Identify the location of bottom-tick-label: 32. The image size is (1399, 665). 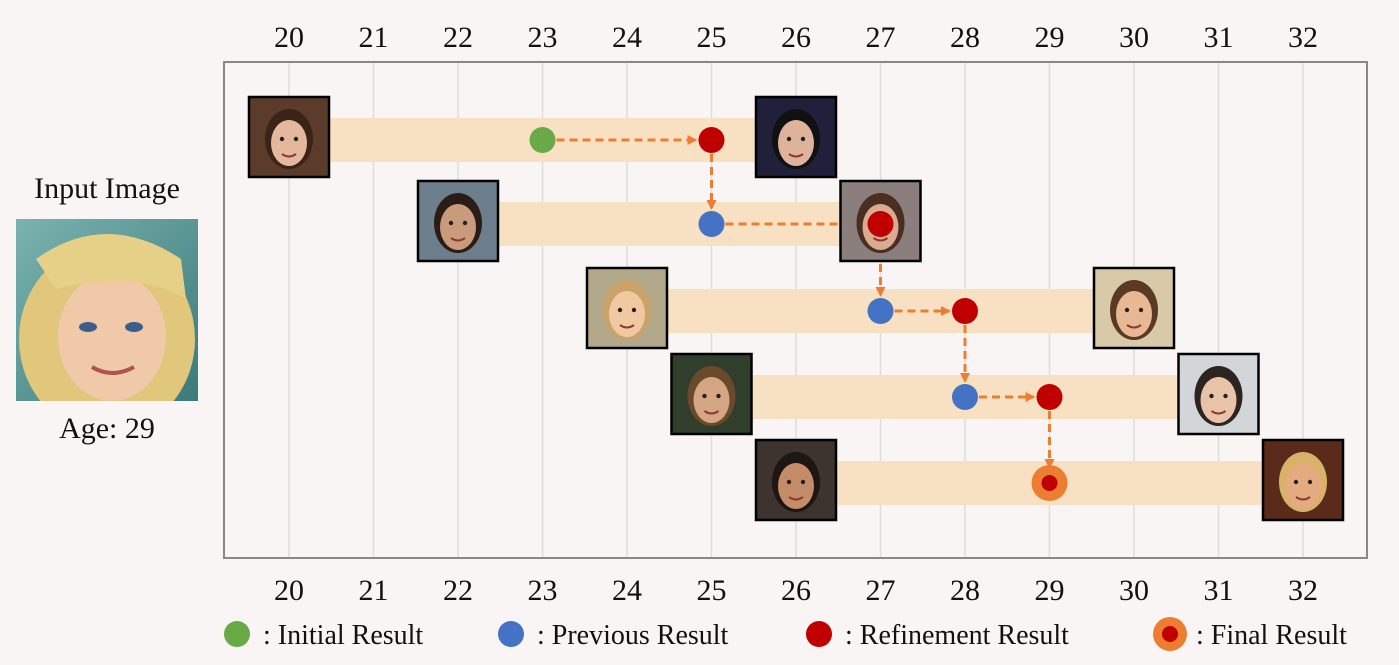
(1303, 590).